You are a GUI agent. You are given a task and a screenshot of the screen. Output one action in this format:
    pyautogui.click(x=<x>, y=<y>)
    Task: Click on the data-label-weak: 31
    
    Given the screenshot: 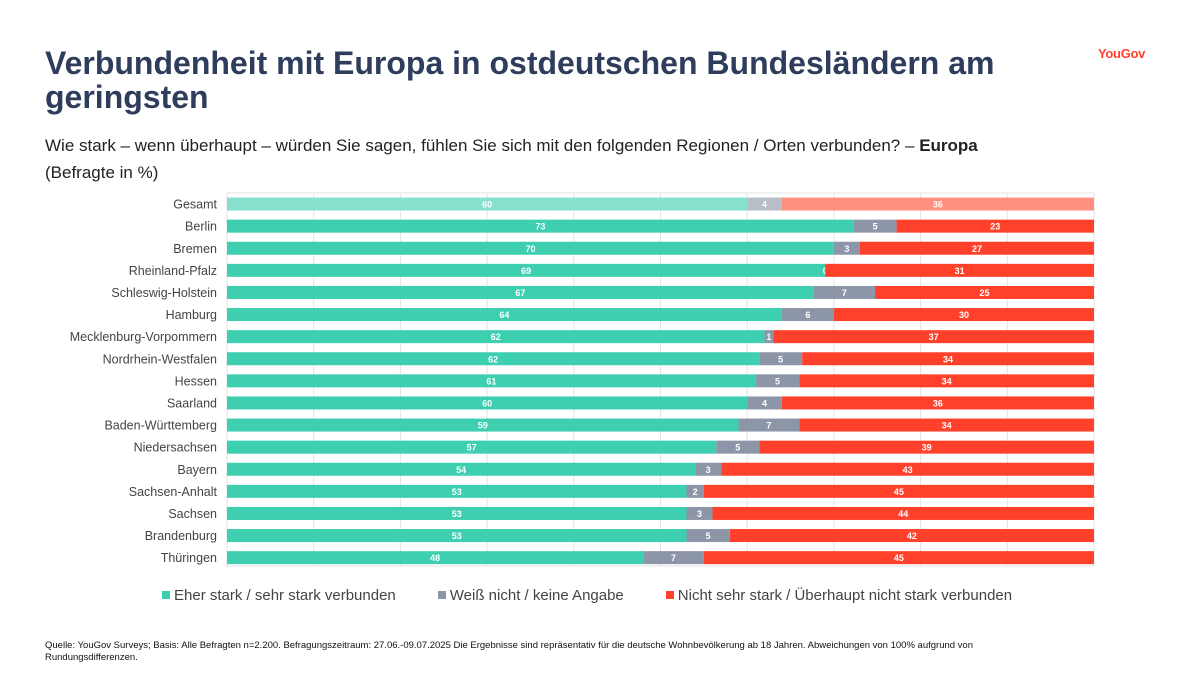 What is the action you would take?
    pyautogui.click(x=960, y=271)
    